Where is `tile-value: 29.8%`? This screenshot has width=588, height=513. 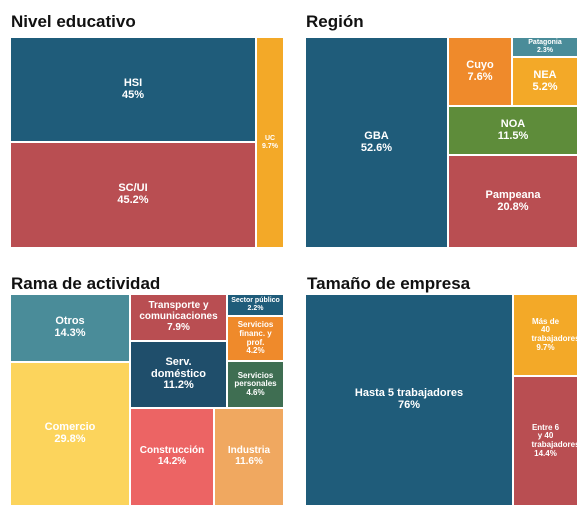
tile-value: 29.8% is located at coordinates (70, 439).